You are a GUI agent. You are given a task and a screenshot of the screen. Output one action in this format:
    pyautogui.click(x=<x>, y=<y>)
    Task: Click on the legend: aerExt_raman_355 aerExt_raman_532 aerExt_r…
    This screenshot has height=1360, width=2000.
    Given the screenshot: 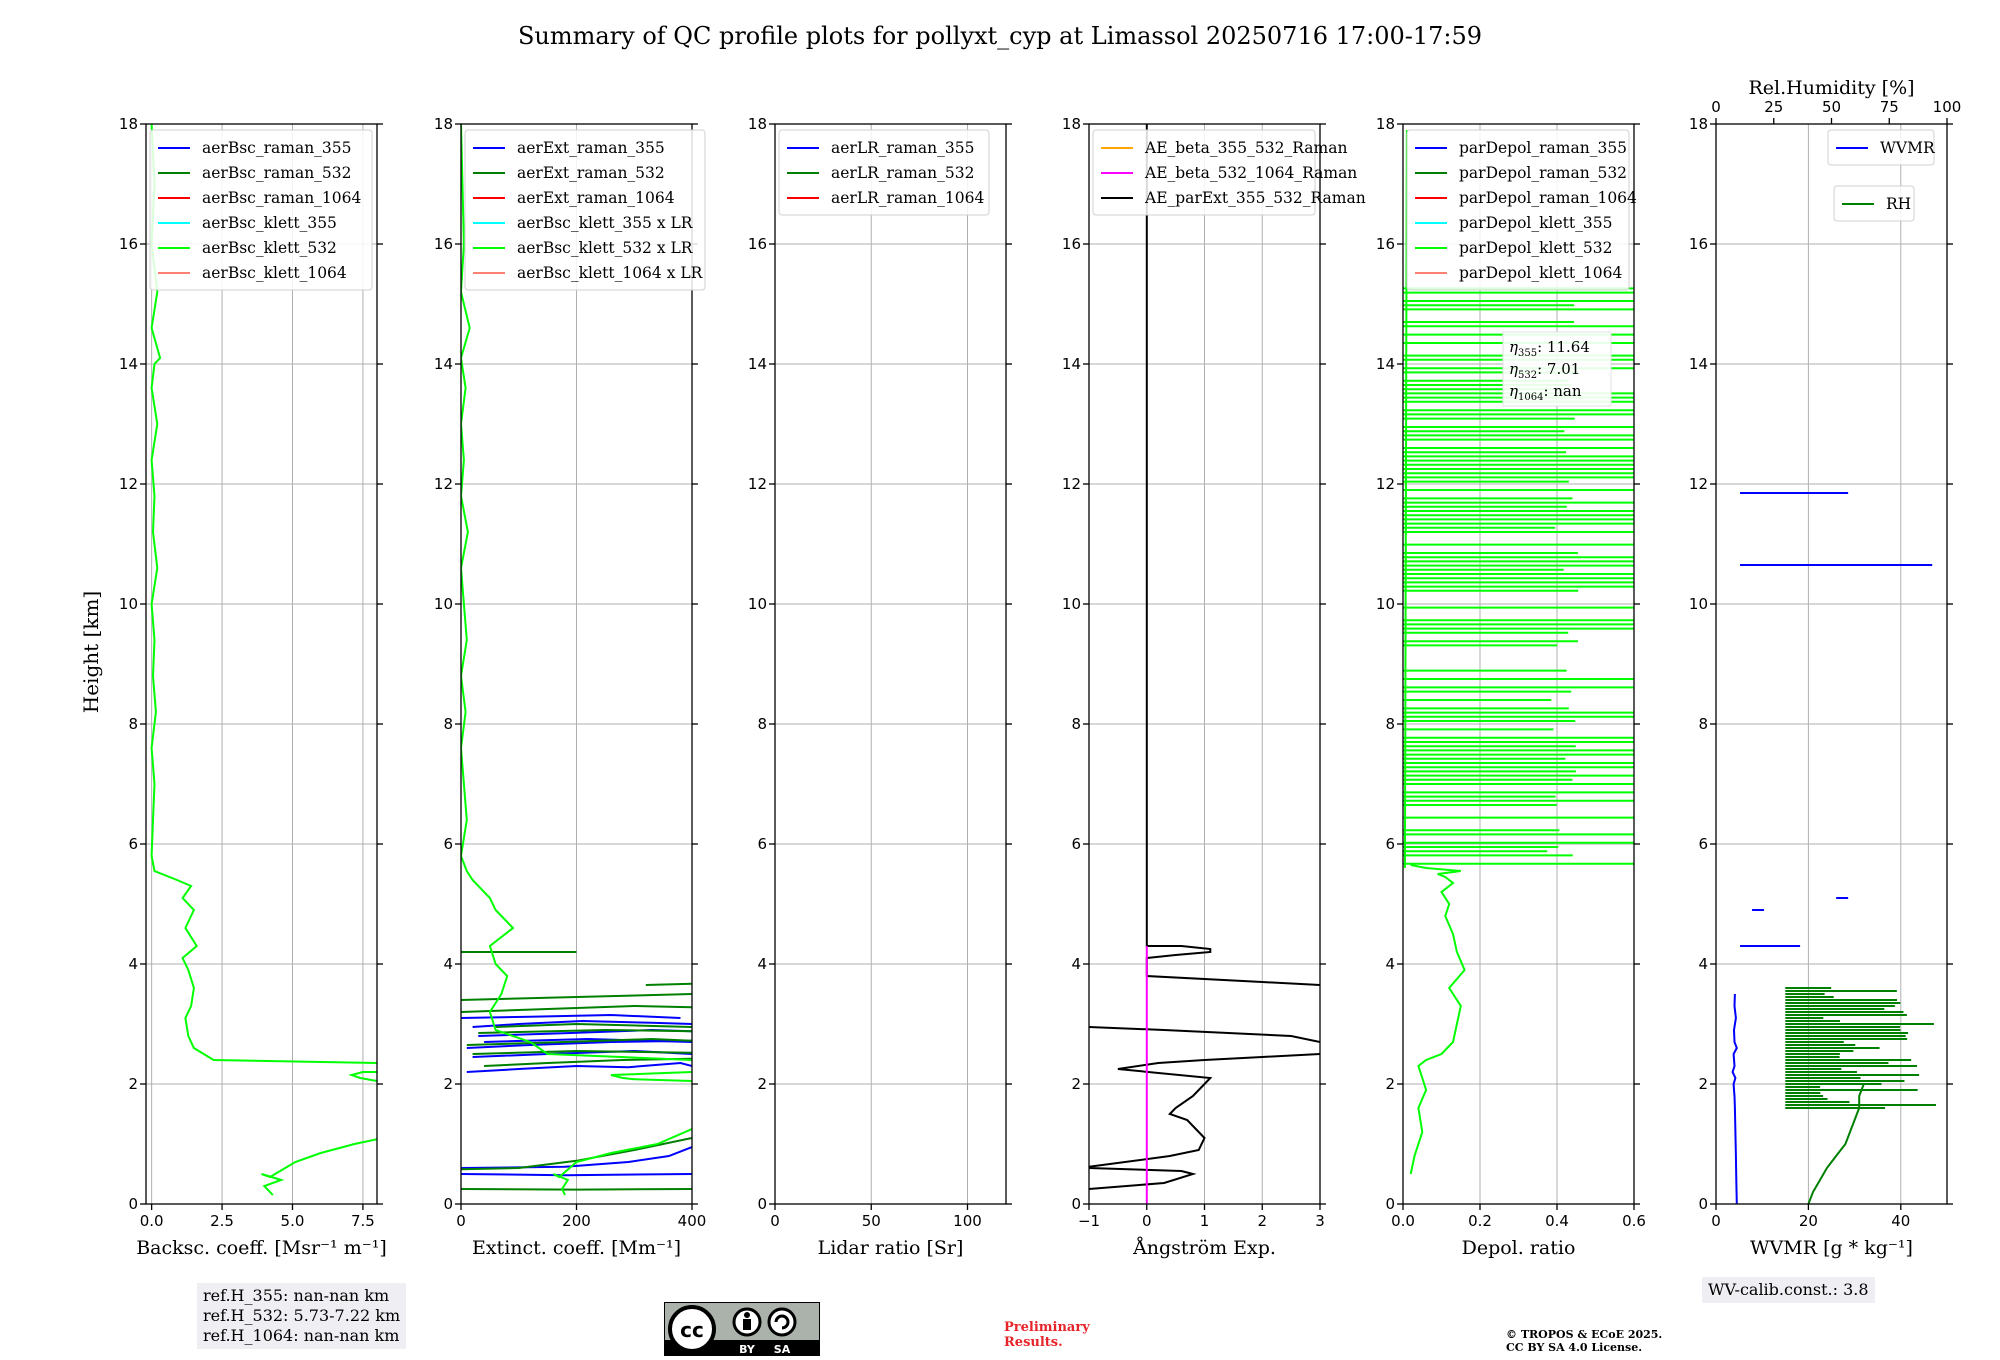 What is the action you would take?
    pyautogui.click(x=585, y=210)
    